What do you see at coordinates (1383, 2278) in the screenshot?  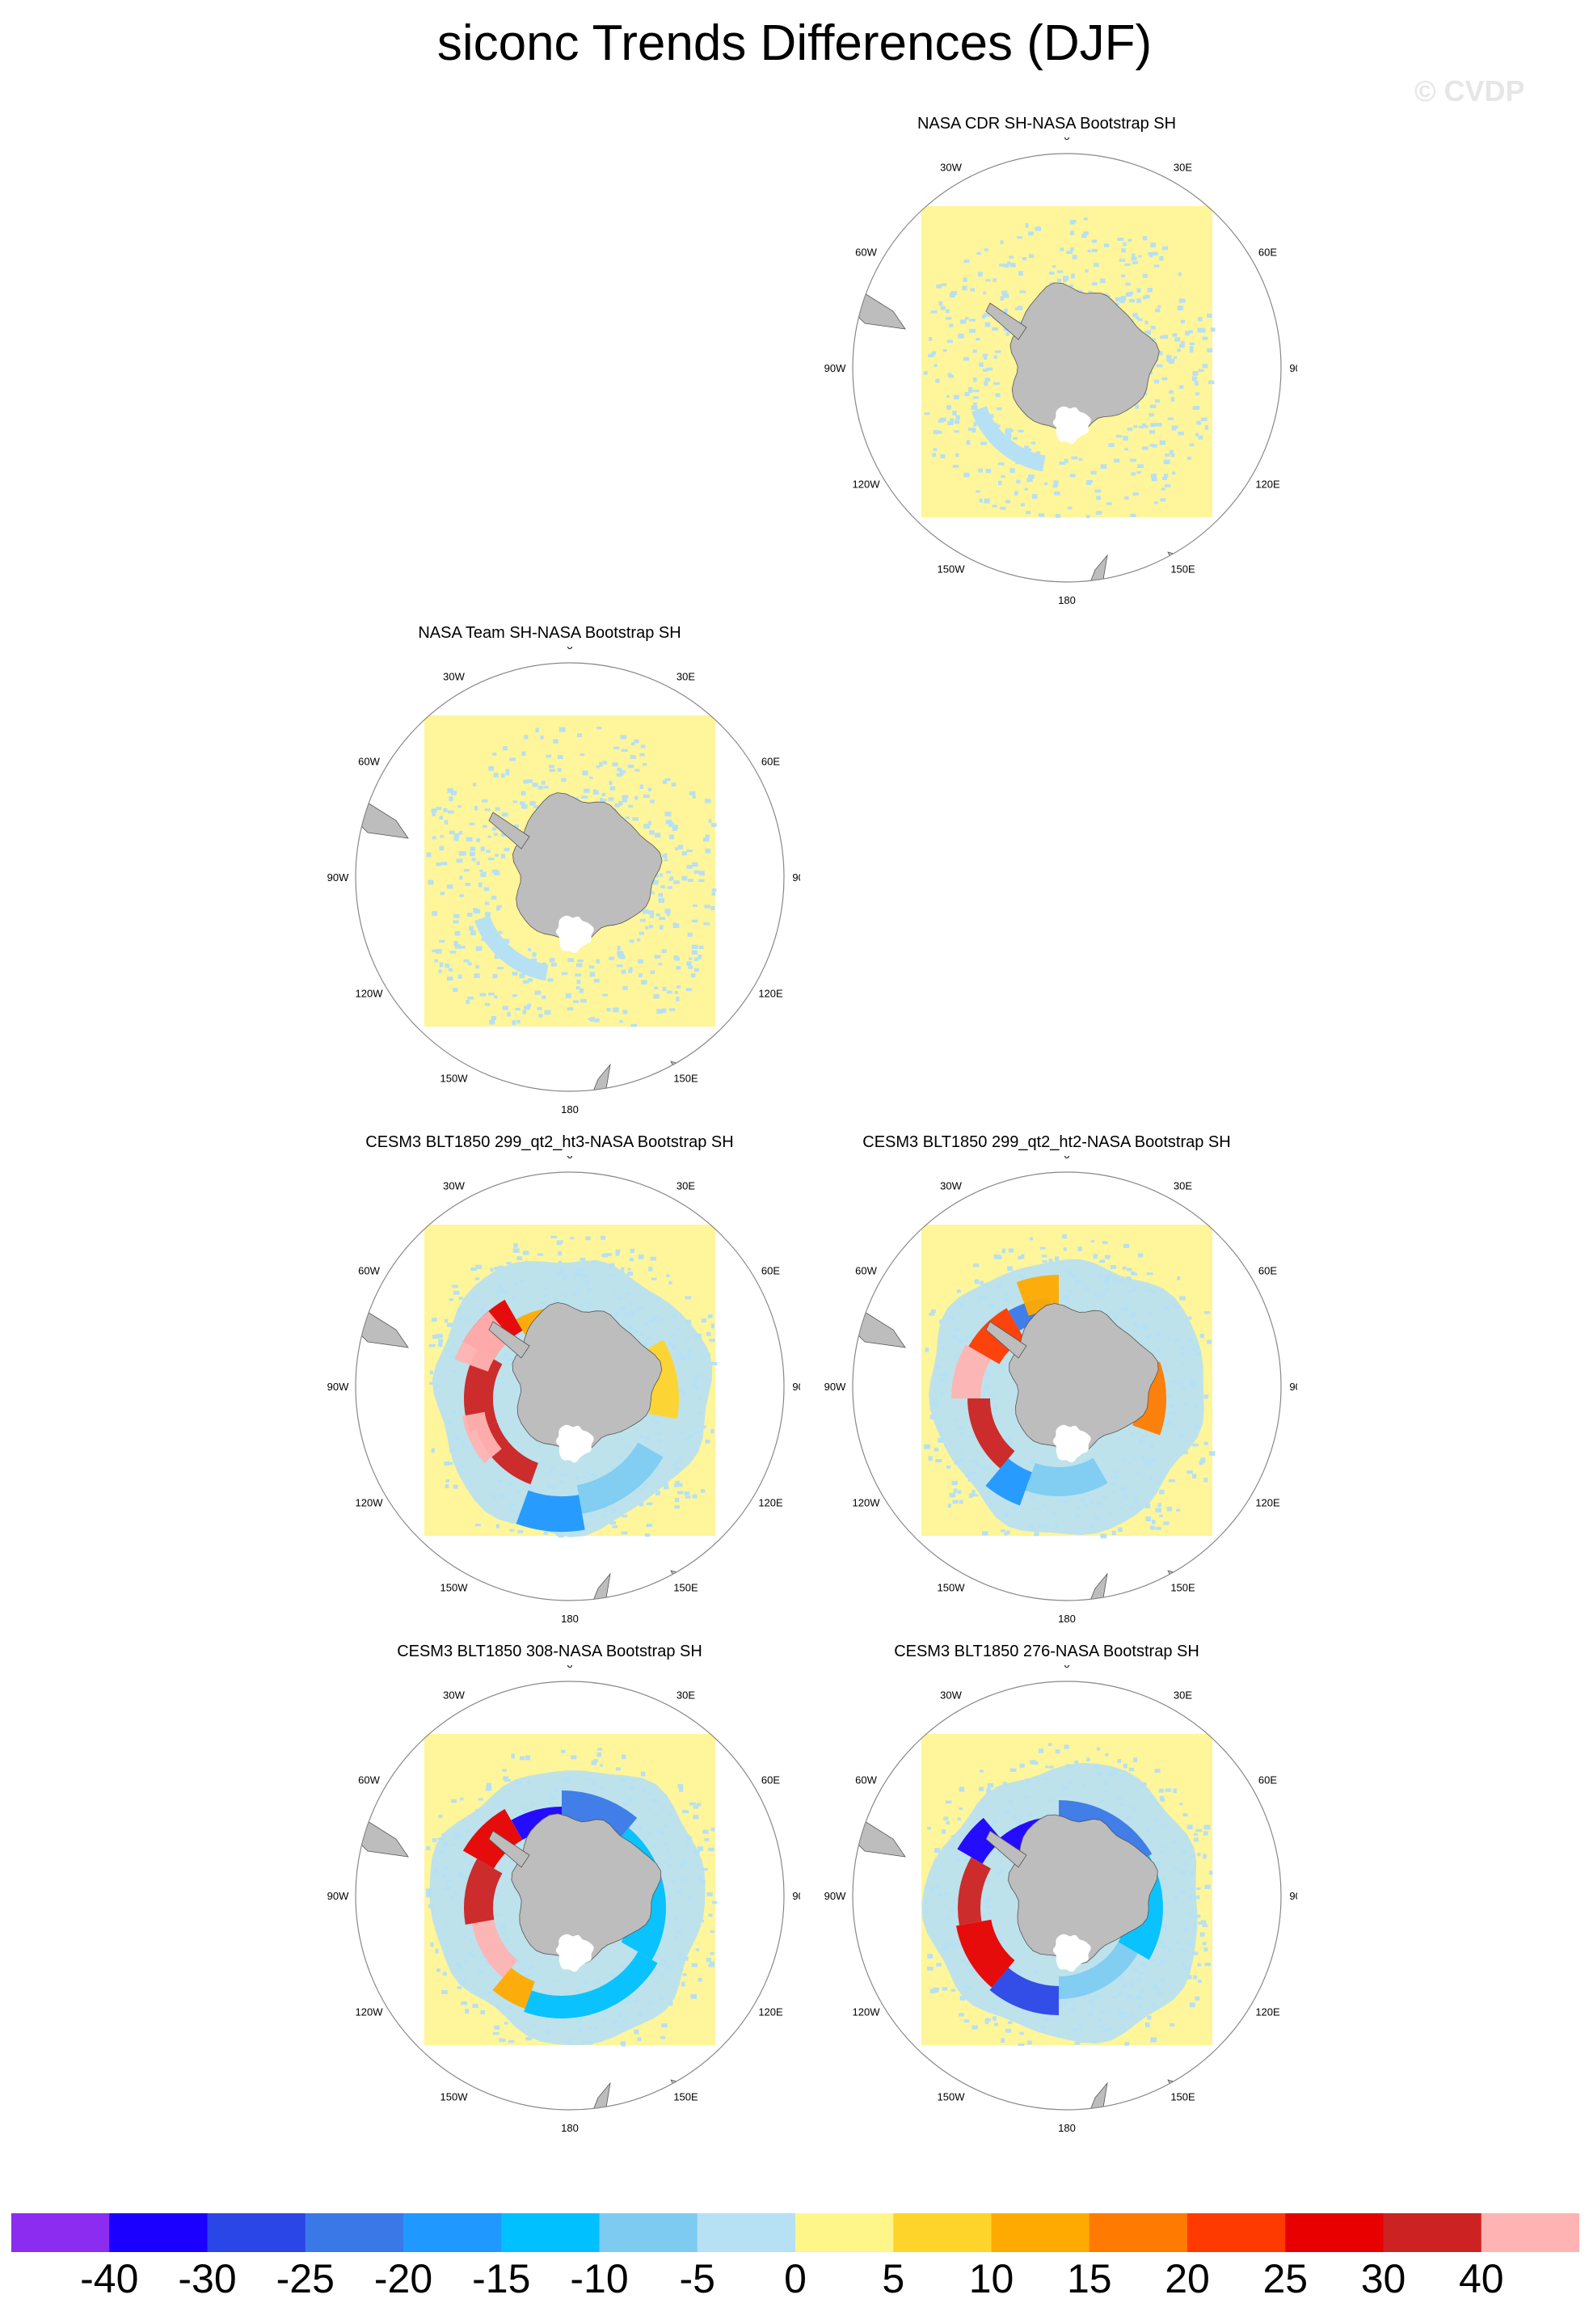 I see `colorbar-tick-label: 30` at bounding box center [1383, 2278].